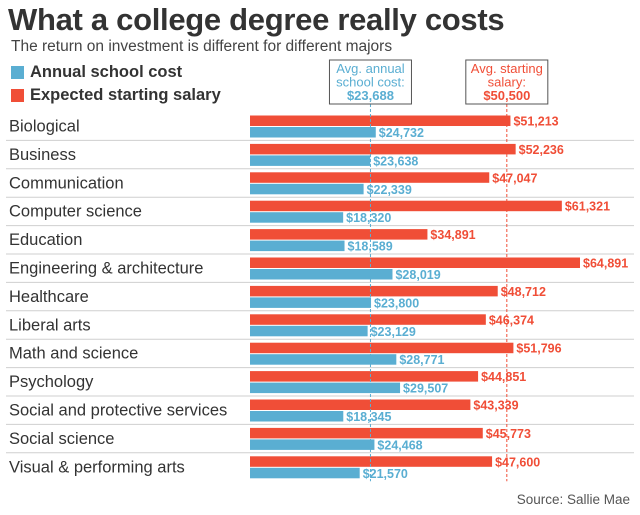  I want to click on salary-value-psychology: $44,851, so click(503, 377).